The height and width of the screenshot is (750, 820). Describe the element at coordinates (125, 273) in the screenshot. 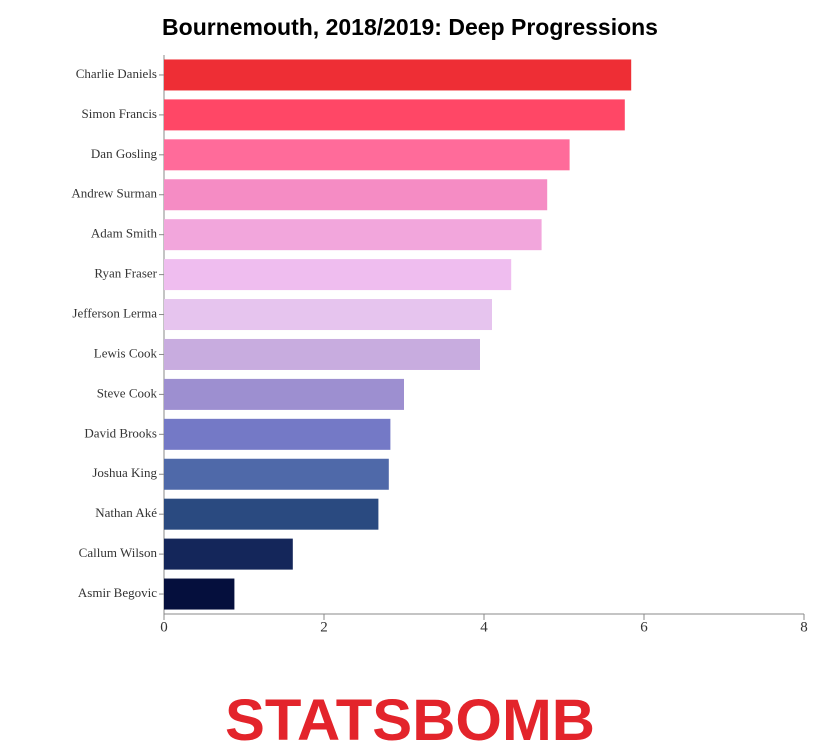

I see `y-tick-label: Ryan Fraser` at that location.